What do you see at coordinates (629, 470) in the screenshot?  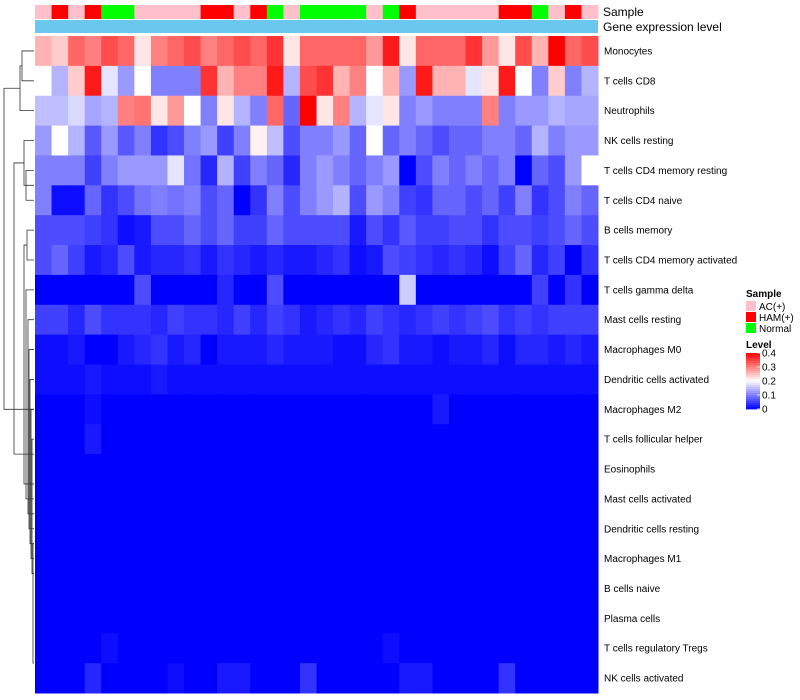 I see `row-label: Eosinophils` at bounding box center [629, 470].